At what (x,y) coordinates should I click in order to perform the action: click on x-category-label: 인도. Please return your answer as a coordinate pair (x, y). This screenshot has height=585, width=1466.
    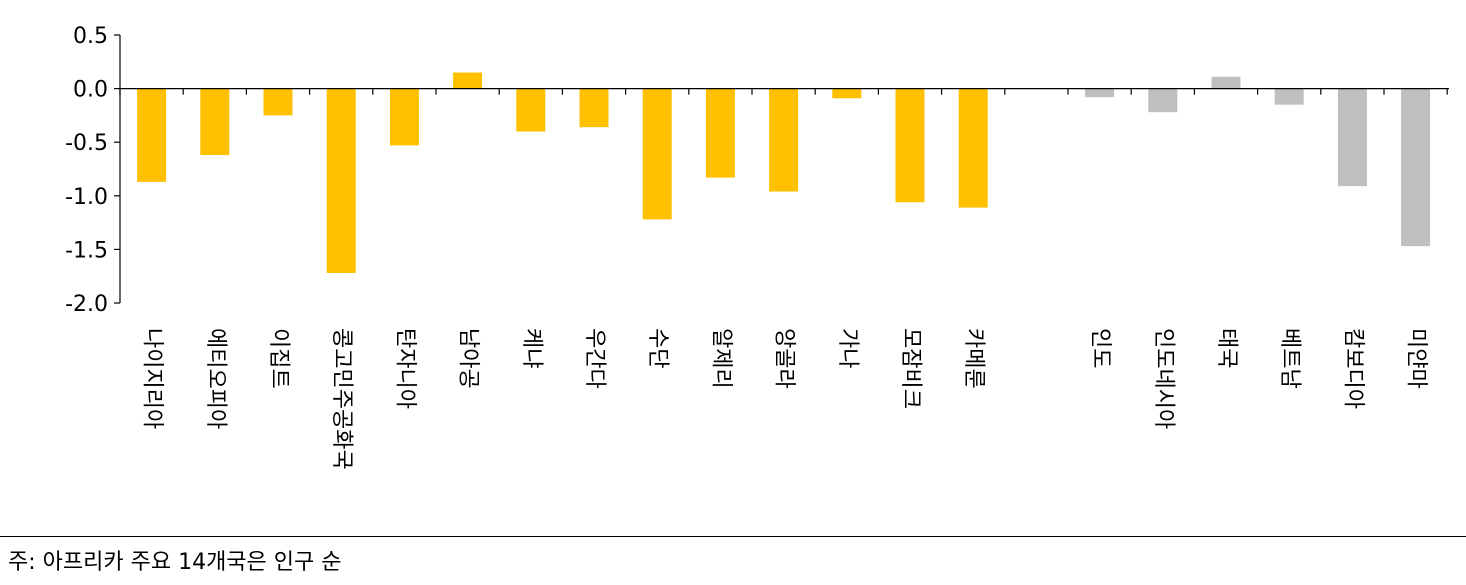
    Looking at the image, I should click on (1100, 348).